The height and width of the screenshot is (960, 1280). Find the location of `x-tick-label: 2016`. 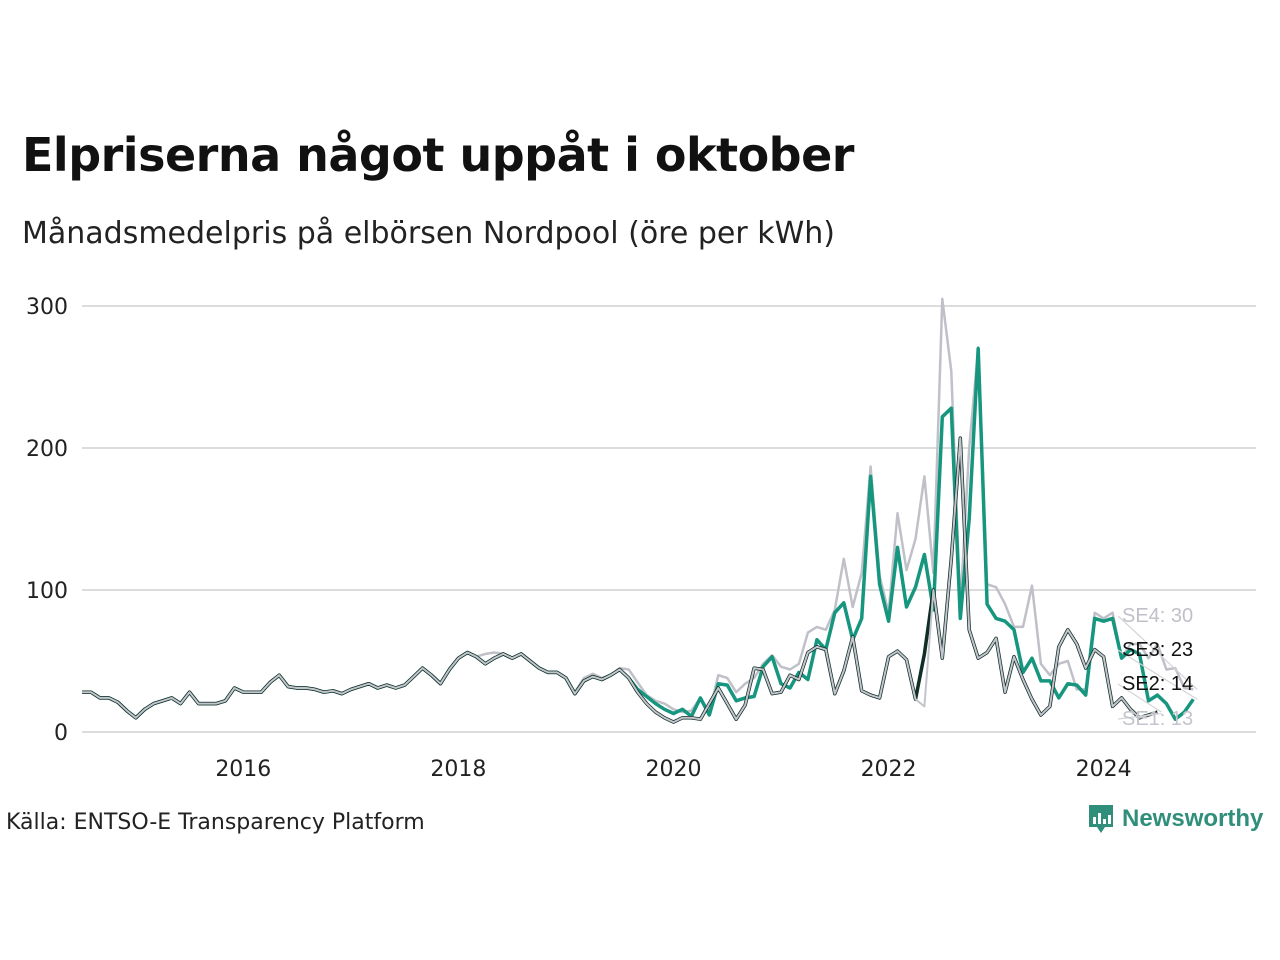

x-tick-label: 2016 is located at coordinates (243, 769).